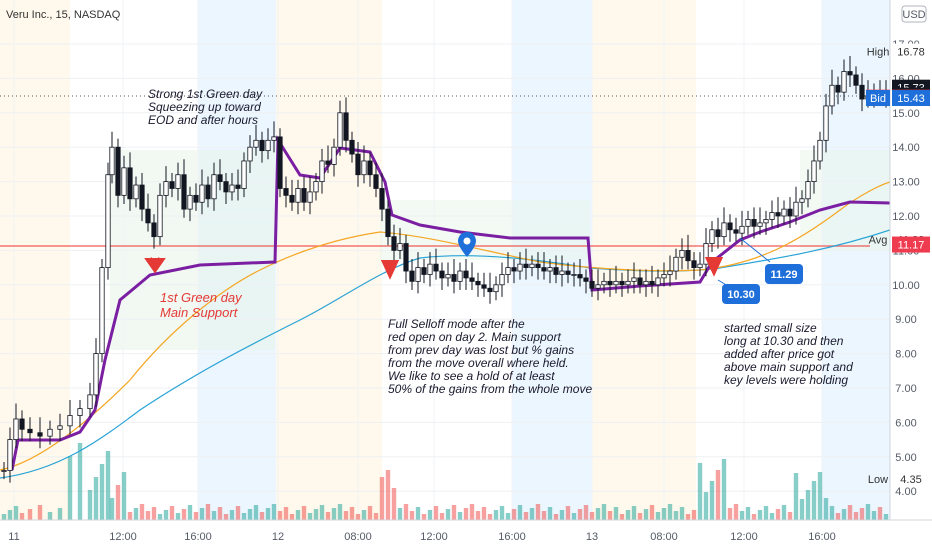 The height and width of the screenshot is (550, 932). What do you see at coordinates (784, 274) in the screenshot?
I see `pill-1129: 11.29` at bounding box center [784, 274].